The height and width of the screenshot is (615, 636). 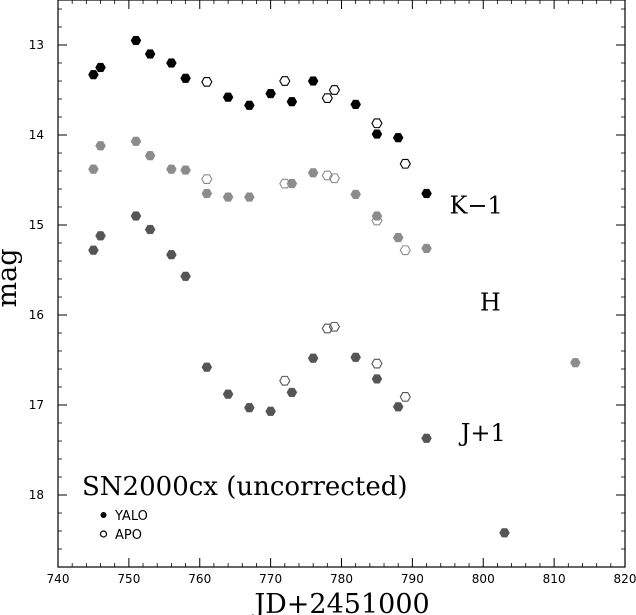 I want to click on y-tick-label: 17, so click(x=36, y=405).